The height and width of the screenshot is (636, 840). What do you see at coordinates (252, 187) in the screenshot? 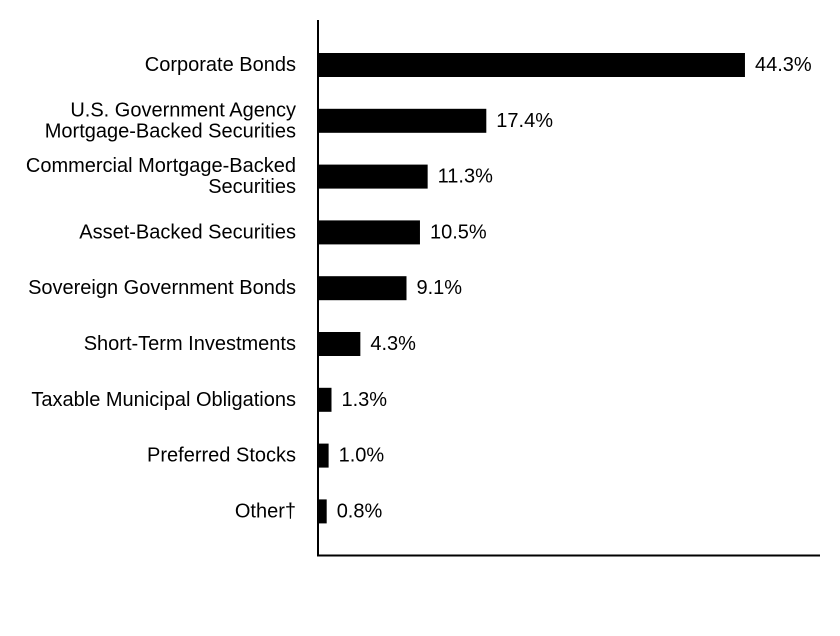
I see `category-label: Securities` at bounding box center [252, 187].